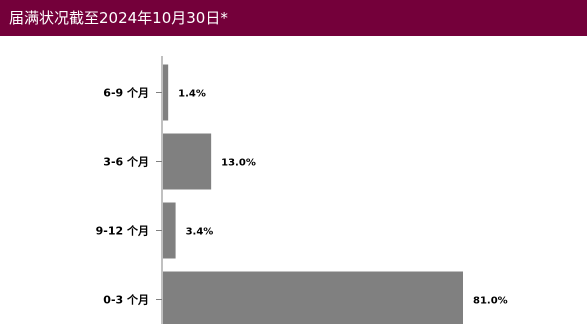 This screenshot has height=324, width=587. What do you see at coordinates (126, 300) in the screenshot?
I see `category-label-3: 0-3 个月` at bounding box center [126, 300].